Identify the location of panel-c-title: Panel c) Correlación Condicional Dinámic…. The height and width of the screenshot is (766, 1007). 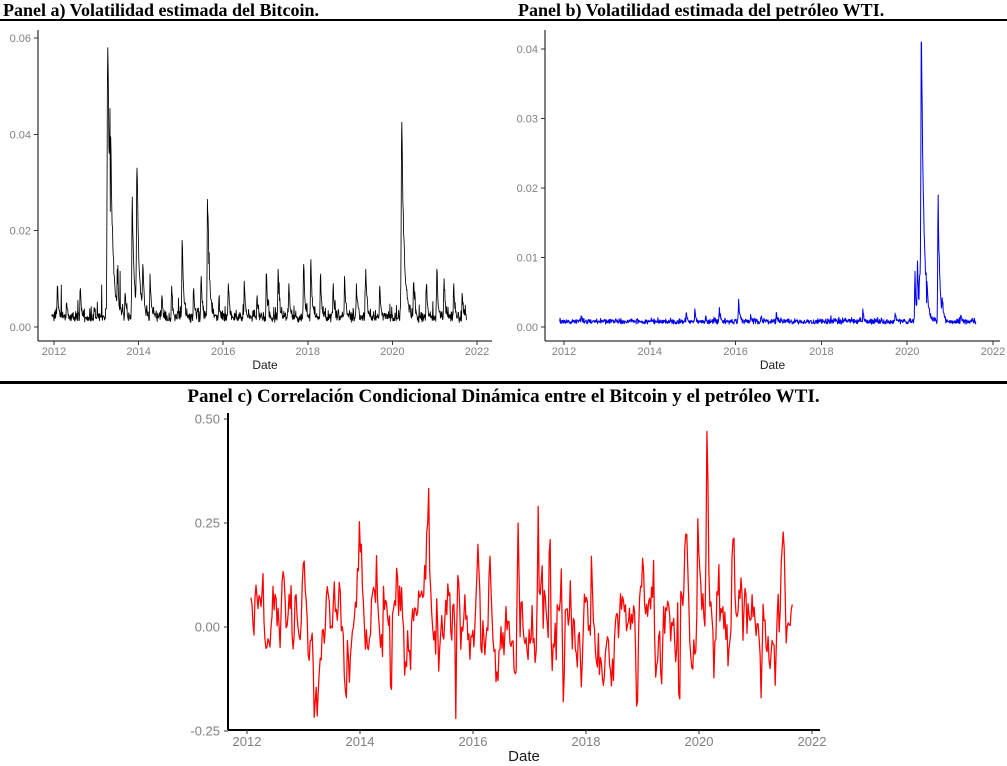
(503, 396).